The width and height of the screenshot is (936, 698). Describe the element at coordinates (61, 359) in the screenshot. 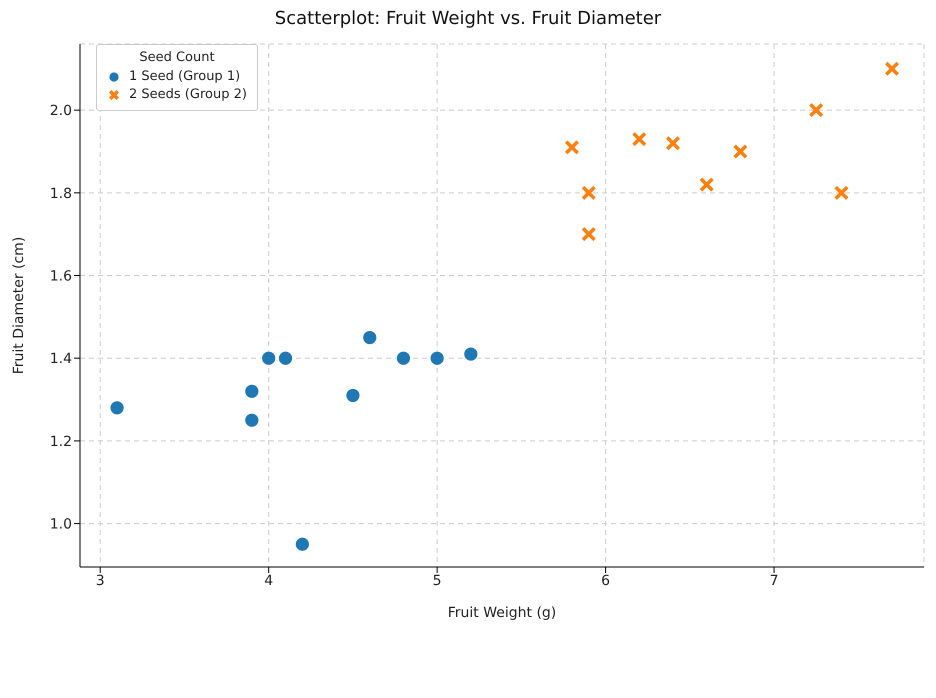

I see `y-tick-label: 1.4` at that location.